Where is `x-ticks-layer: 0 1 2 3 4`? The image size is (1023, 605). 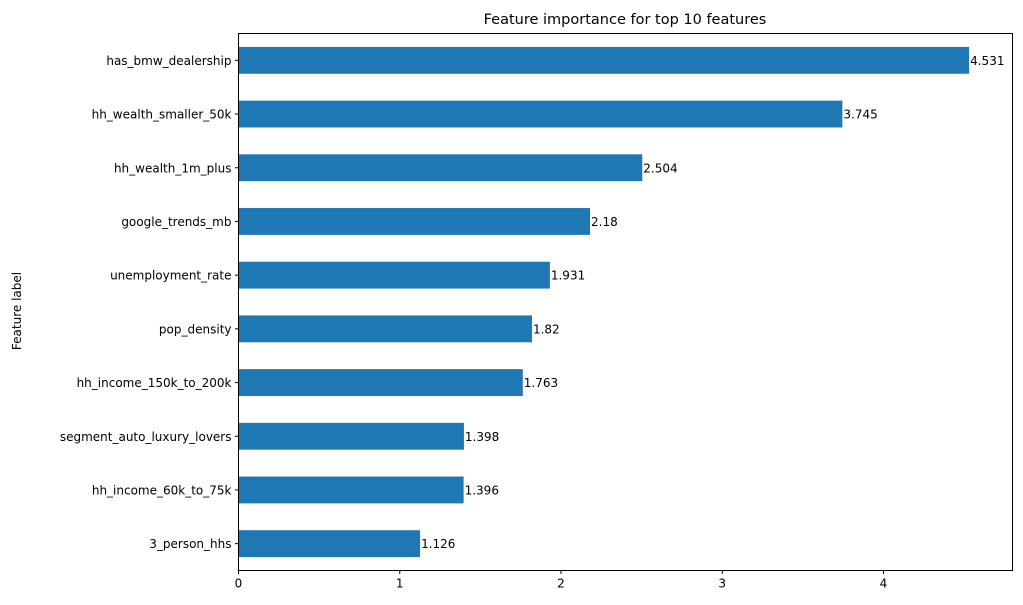
x-ticks-layer: 0 1 2 3 4 is located at coordinates (561, 580).